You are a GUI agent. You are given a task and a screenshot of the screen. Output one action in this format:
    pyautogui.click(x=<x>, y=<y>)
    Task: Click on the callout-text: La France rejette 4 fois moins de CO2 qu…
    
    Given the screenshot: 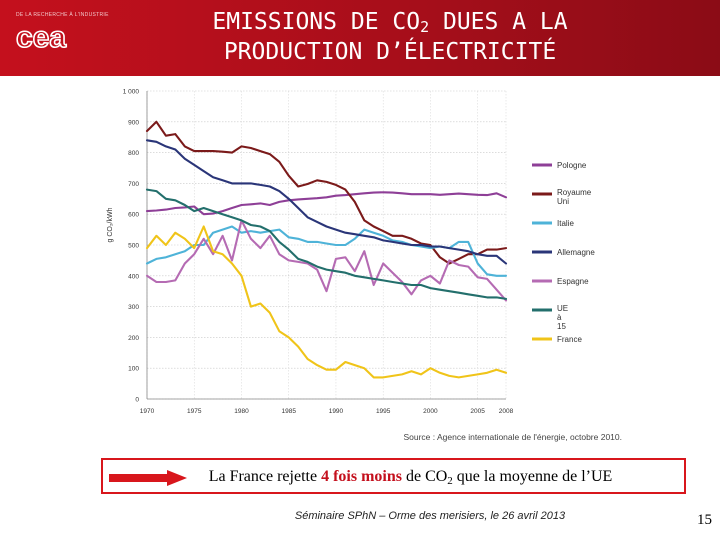 What is the action you would take?
    pyautogui.click(x=410, y=477)
    